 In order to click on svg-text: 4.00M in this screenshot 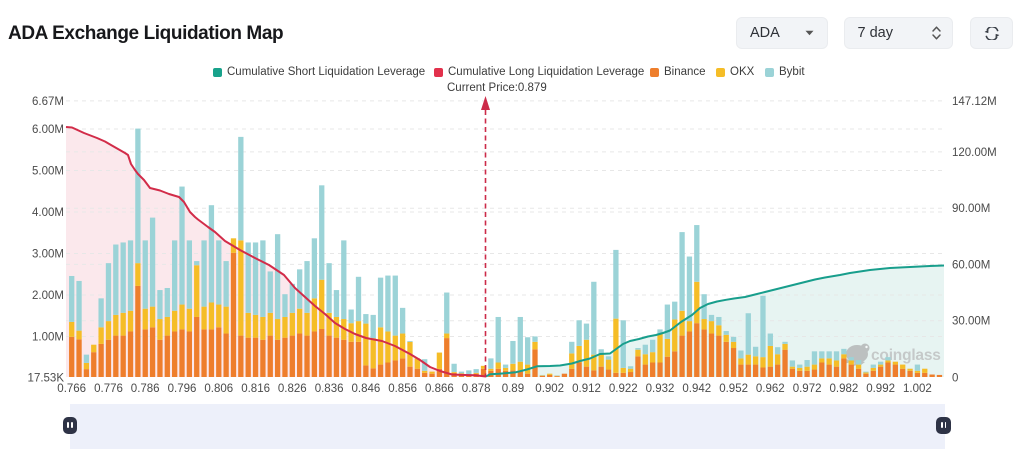, I will do `click(48, 213)`.